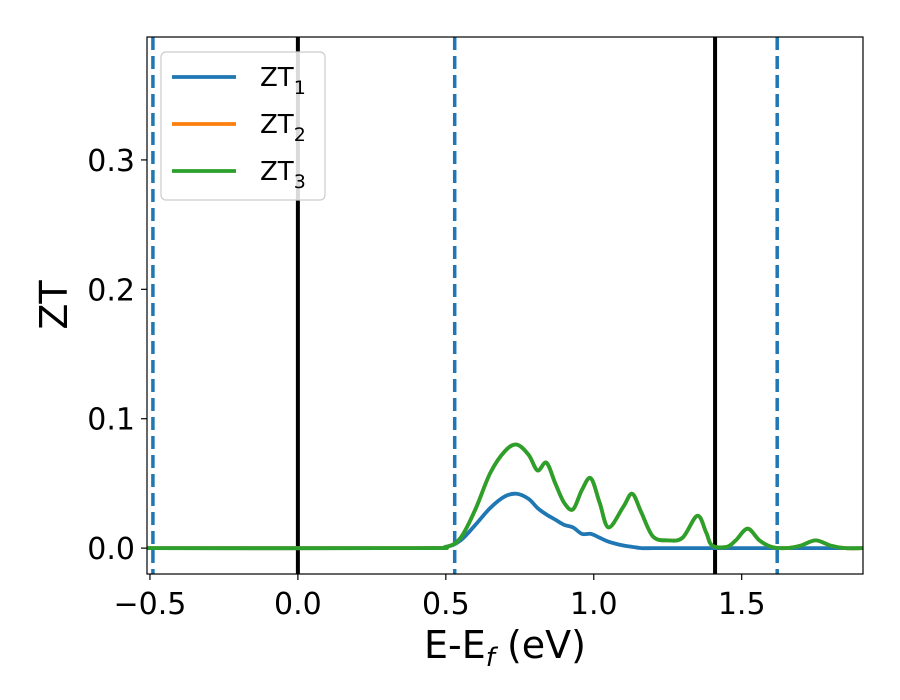  I want to click on x-axis: −0.5 0.0 0.5 1.0 1.5, so click(440, 598).